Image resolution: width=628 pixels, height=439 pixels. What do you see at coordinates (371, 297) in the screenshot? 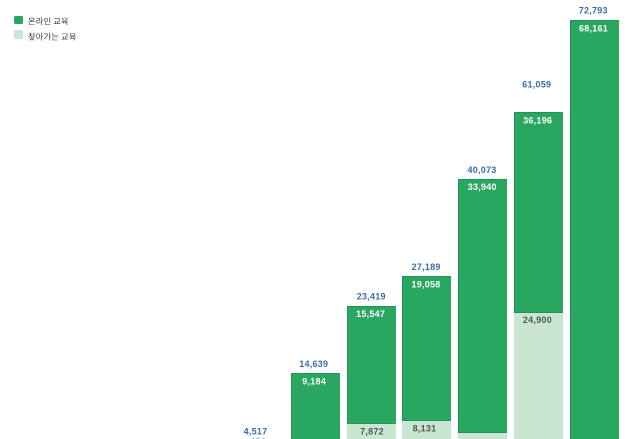
I see `svg-text: 23,419` at bounding box center [371, 297].